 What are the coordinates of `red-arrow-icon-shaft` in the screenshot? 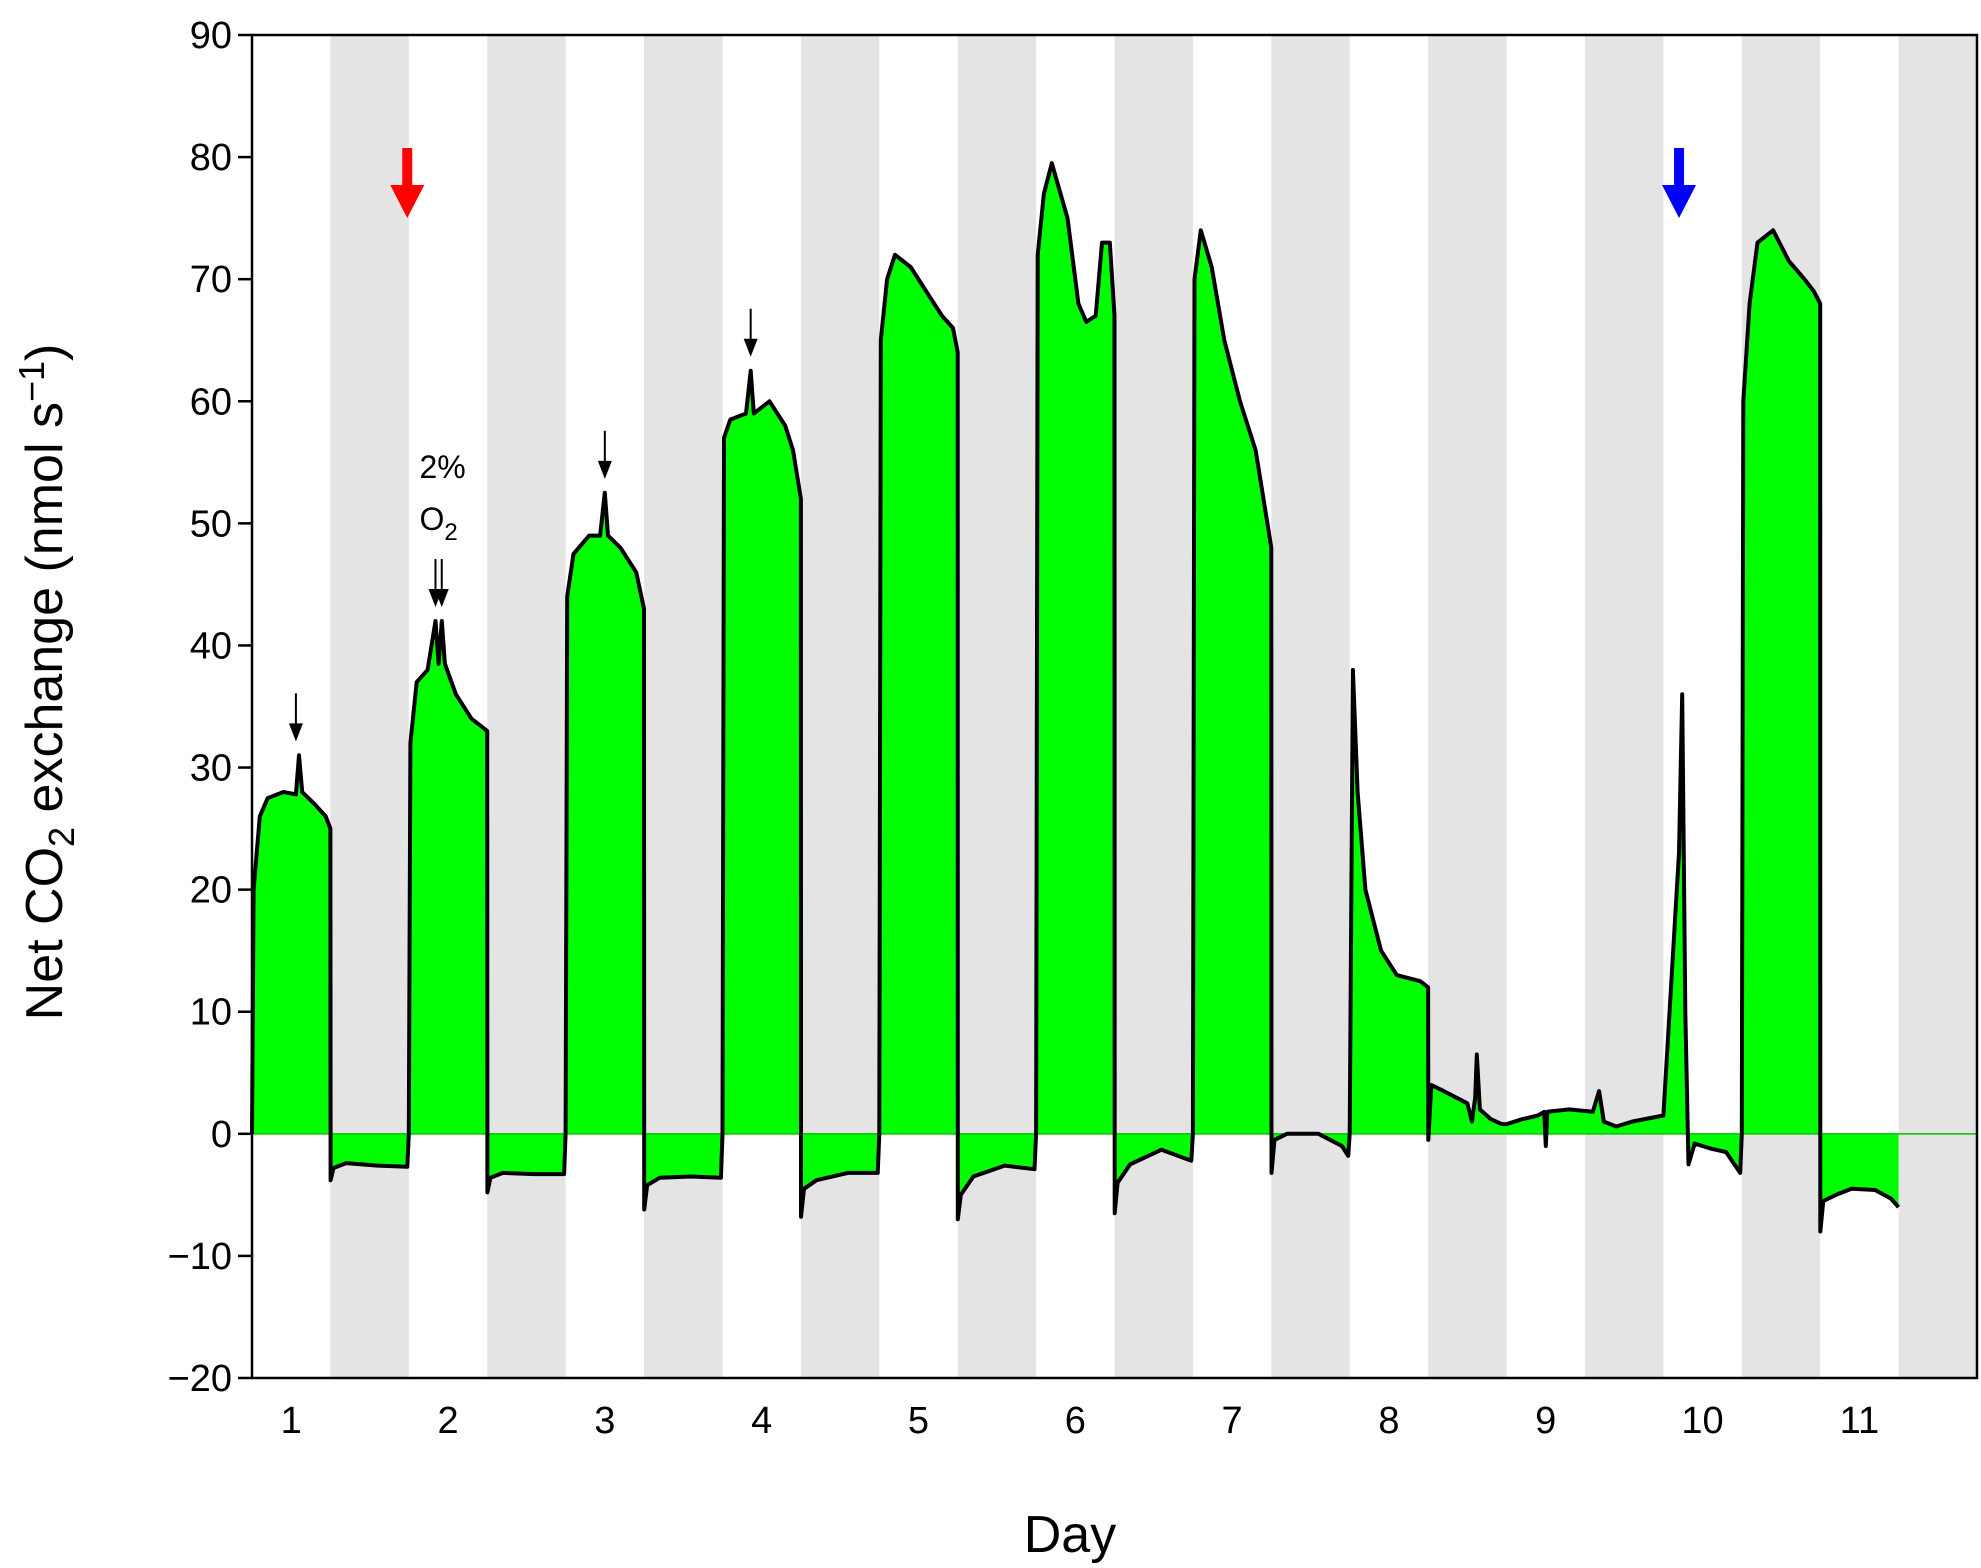 It's located at (407, 168).